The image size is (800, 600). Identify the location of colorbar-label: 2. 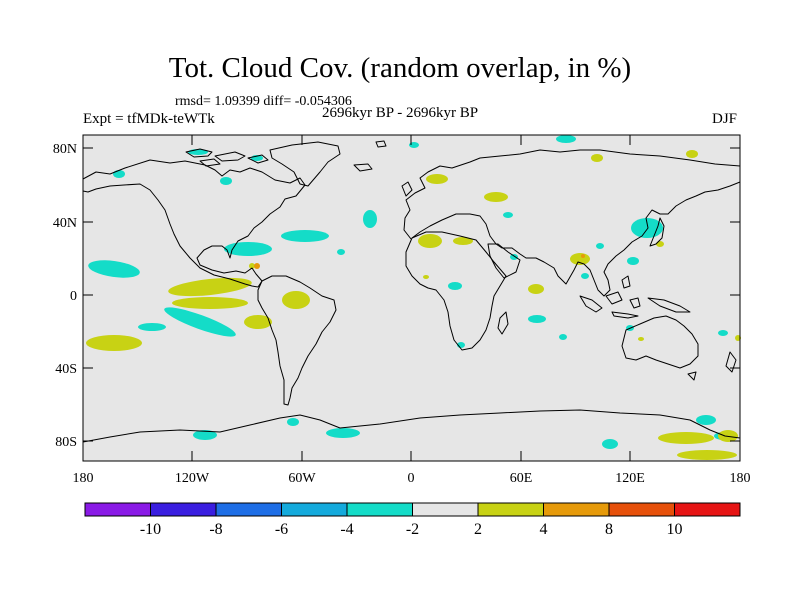
(478, 529).